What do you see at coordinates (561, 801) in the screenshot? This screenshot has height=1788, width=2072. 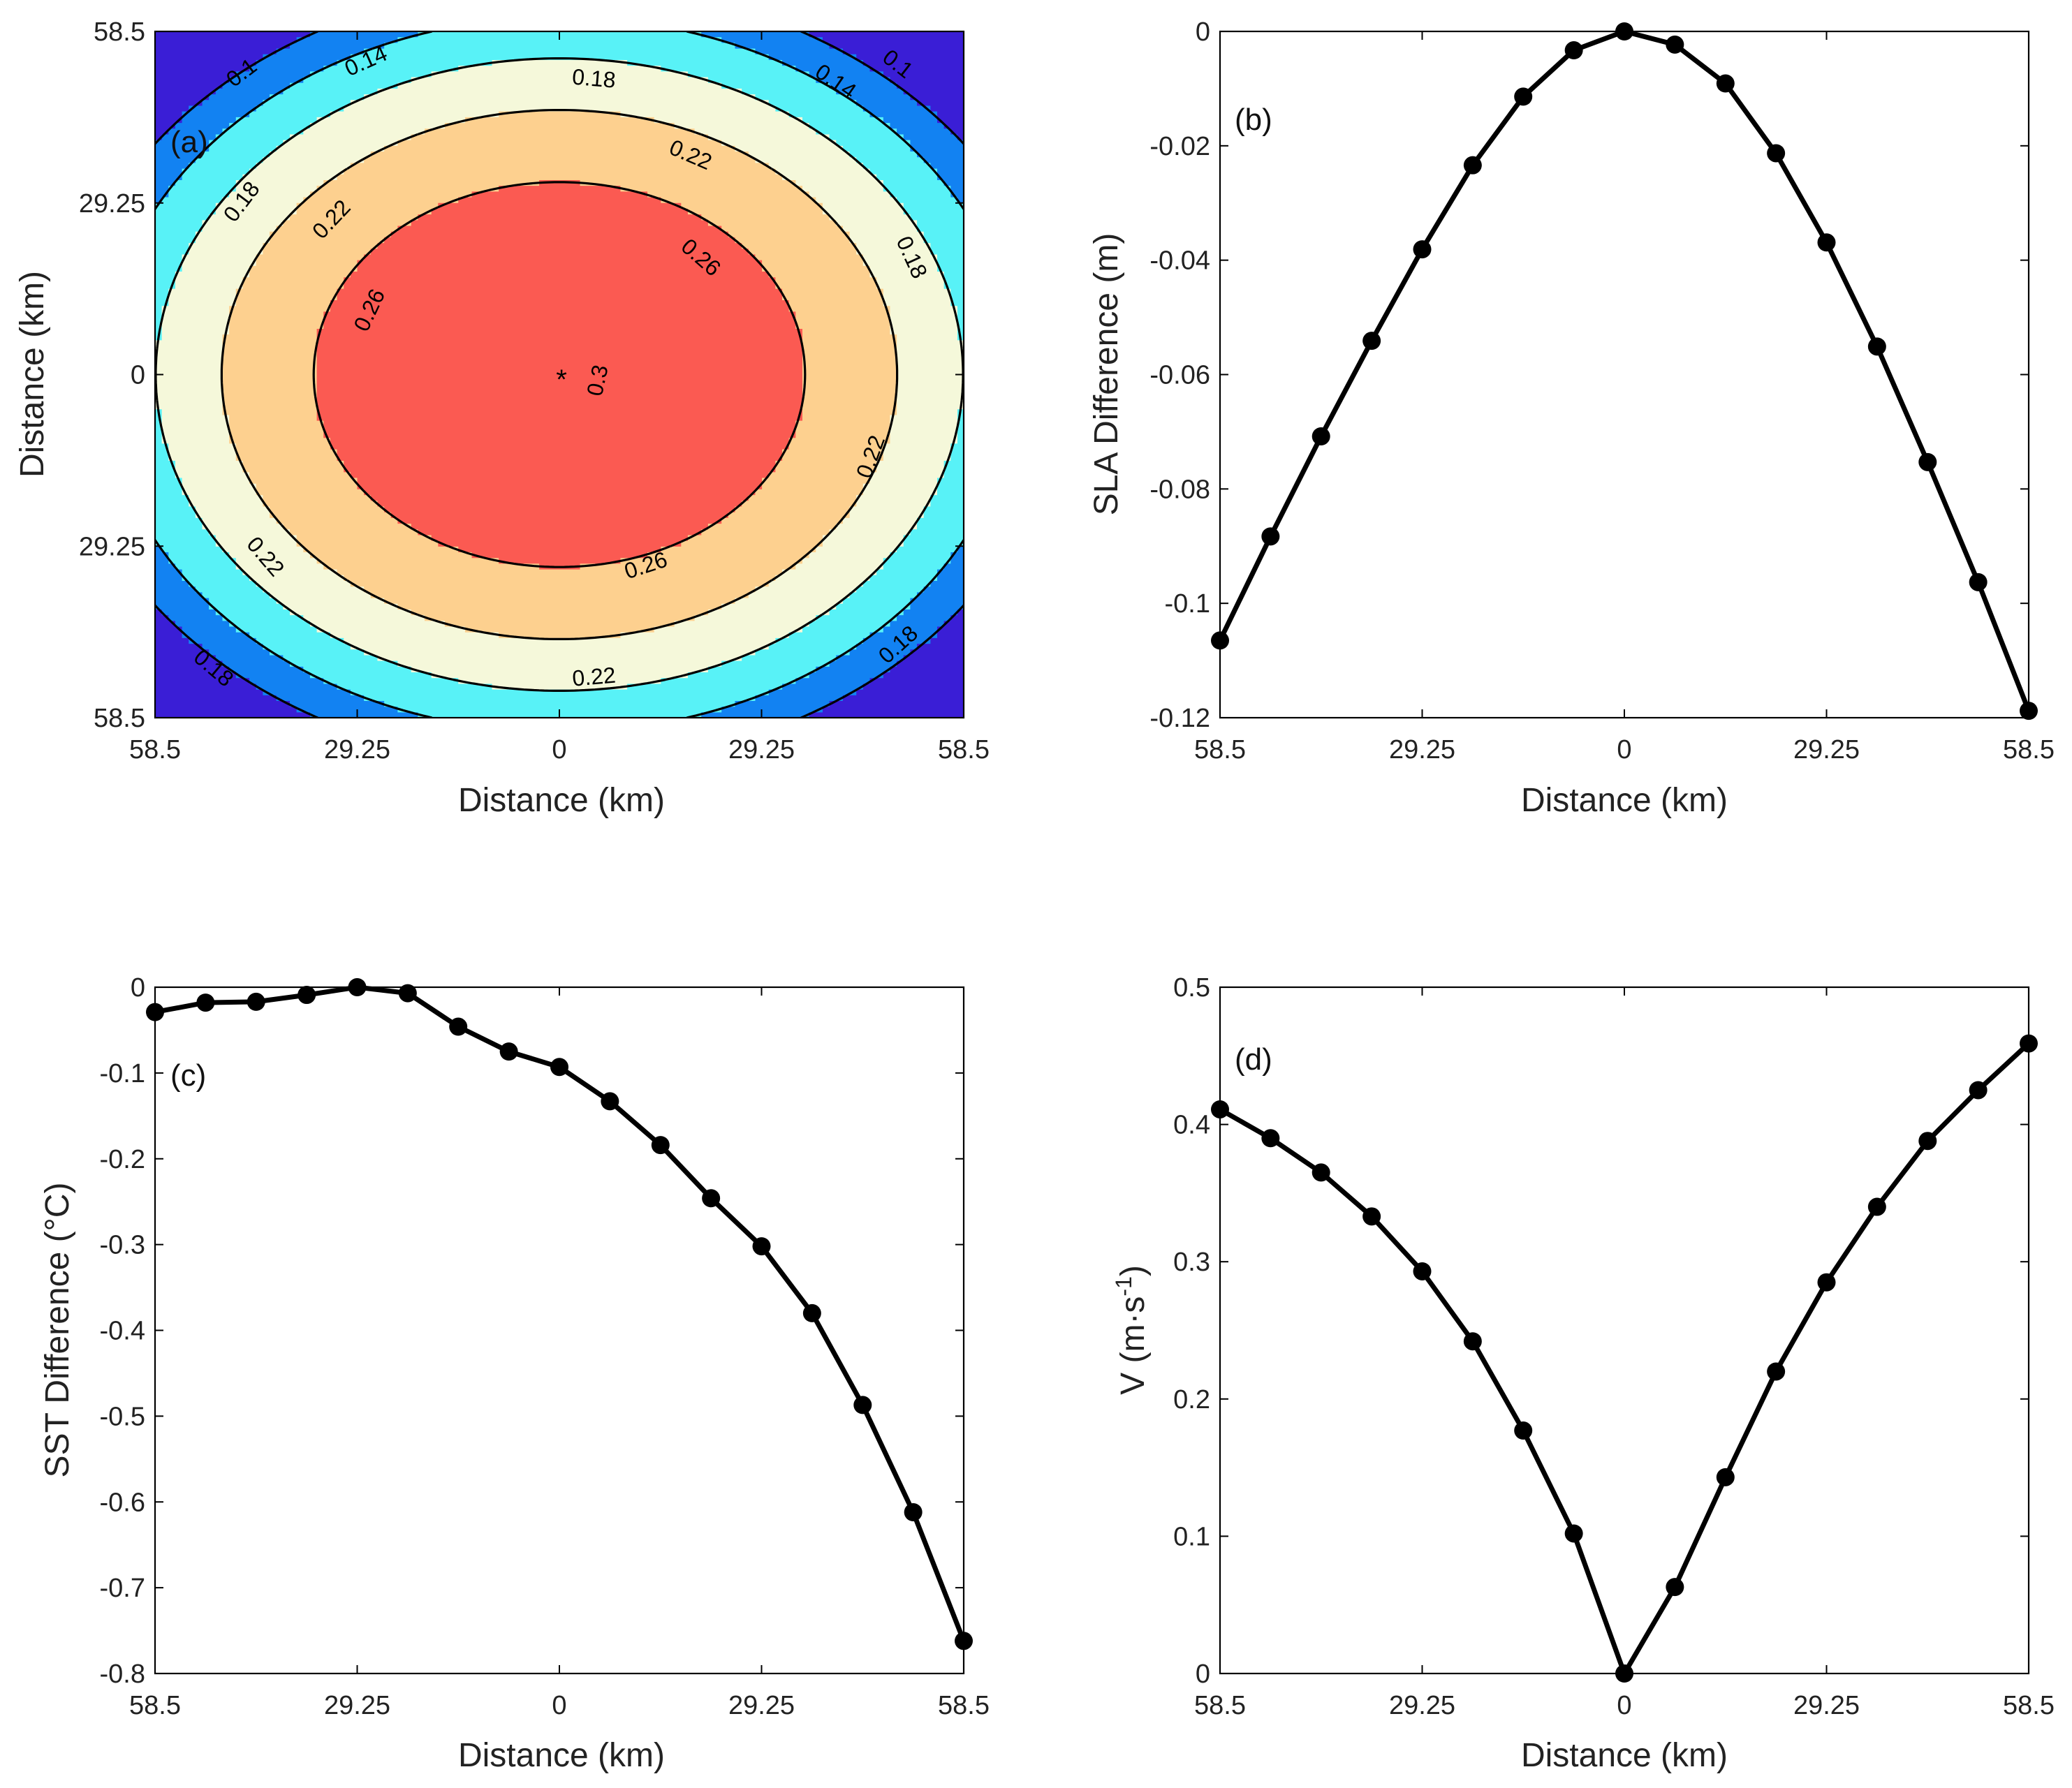 I see `x-axis-label-a: Distance (km)` at bounding box center [561, 801].